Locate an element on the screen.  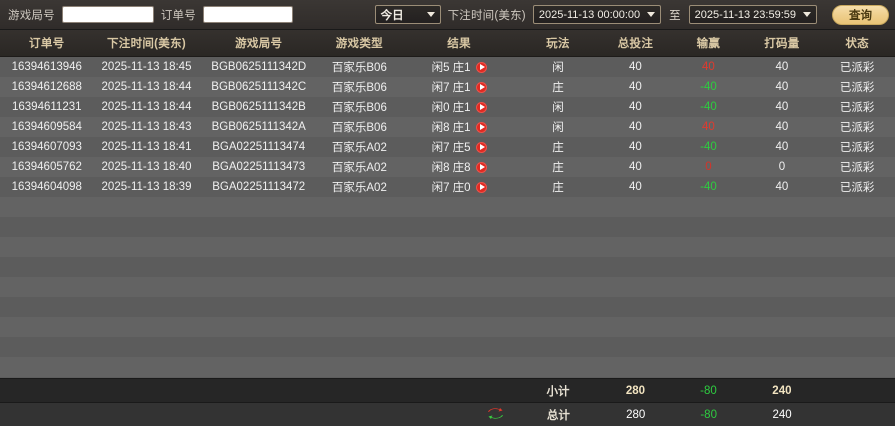
column-header-game-type: 游戏类型 is located at coordinates (359, 44).